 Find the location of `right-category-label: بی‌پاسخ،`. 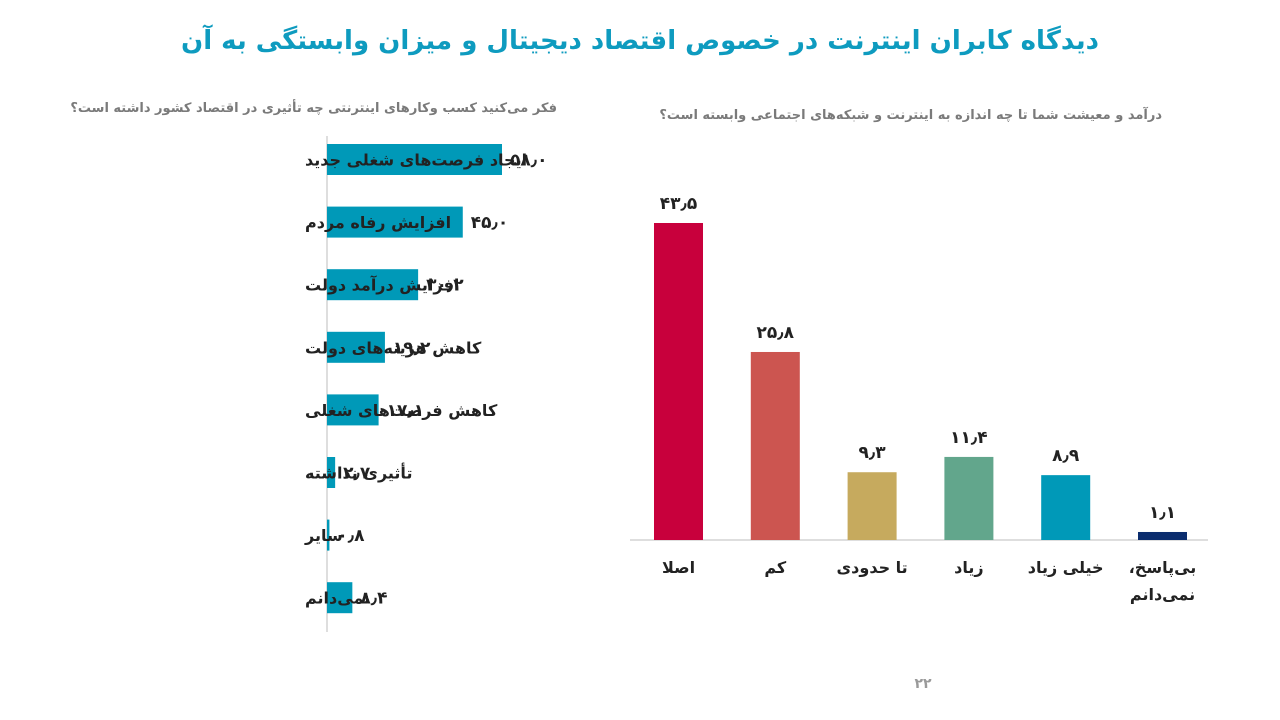

right-category-label: بی‌پاسخ، is located at coordinates (1163, 568).